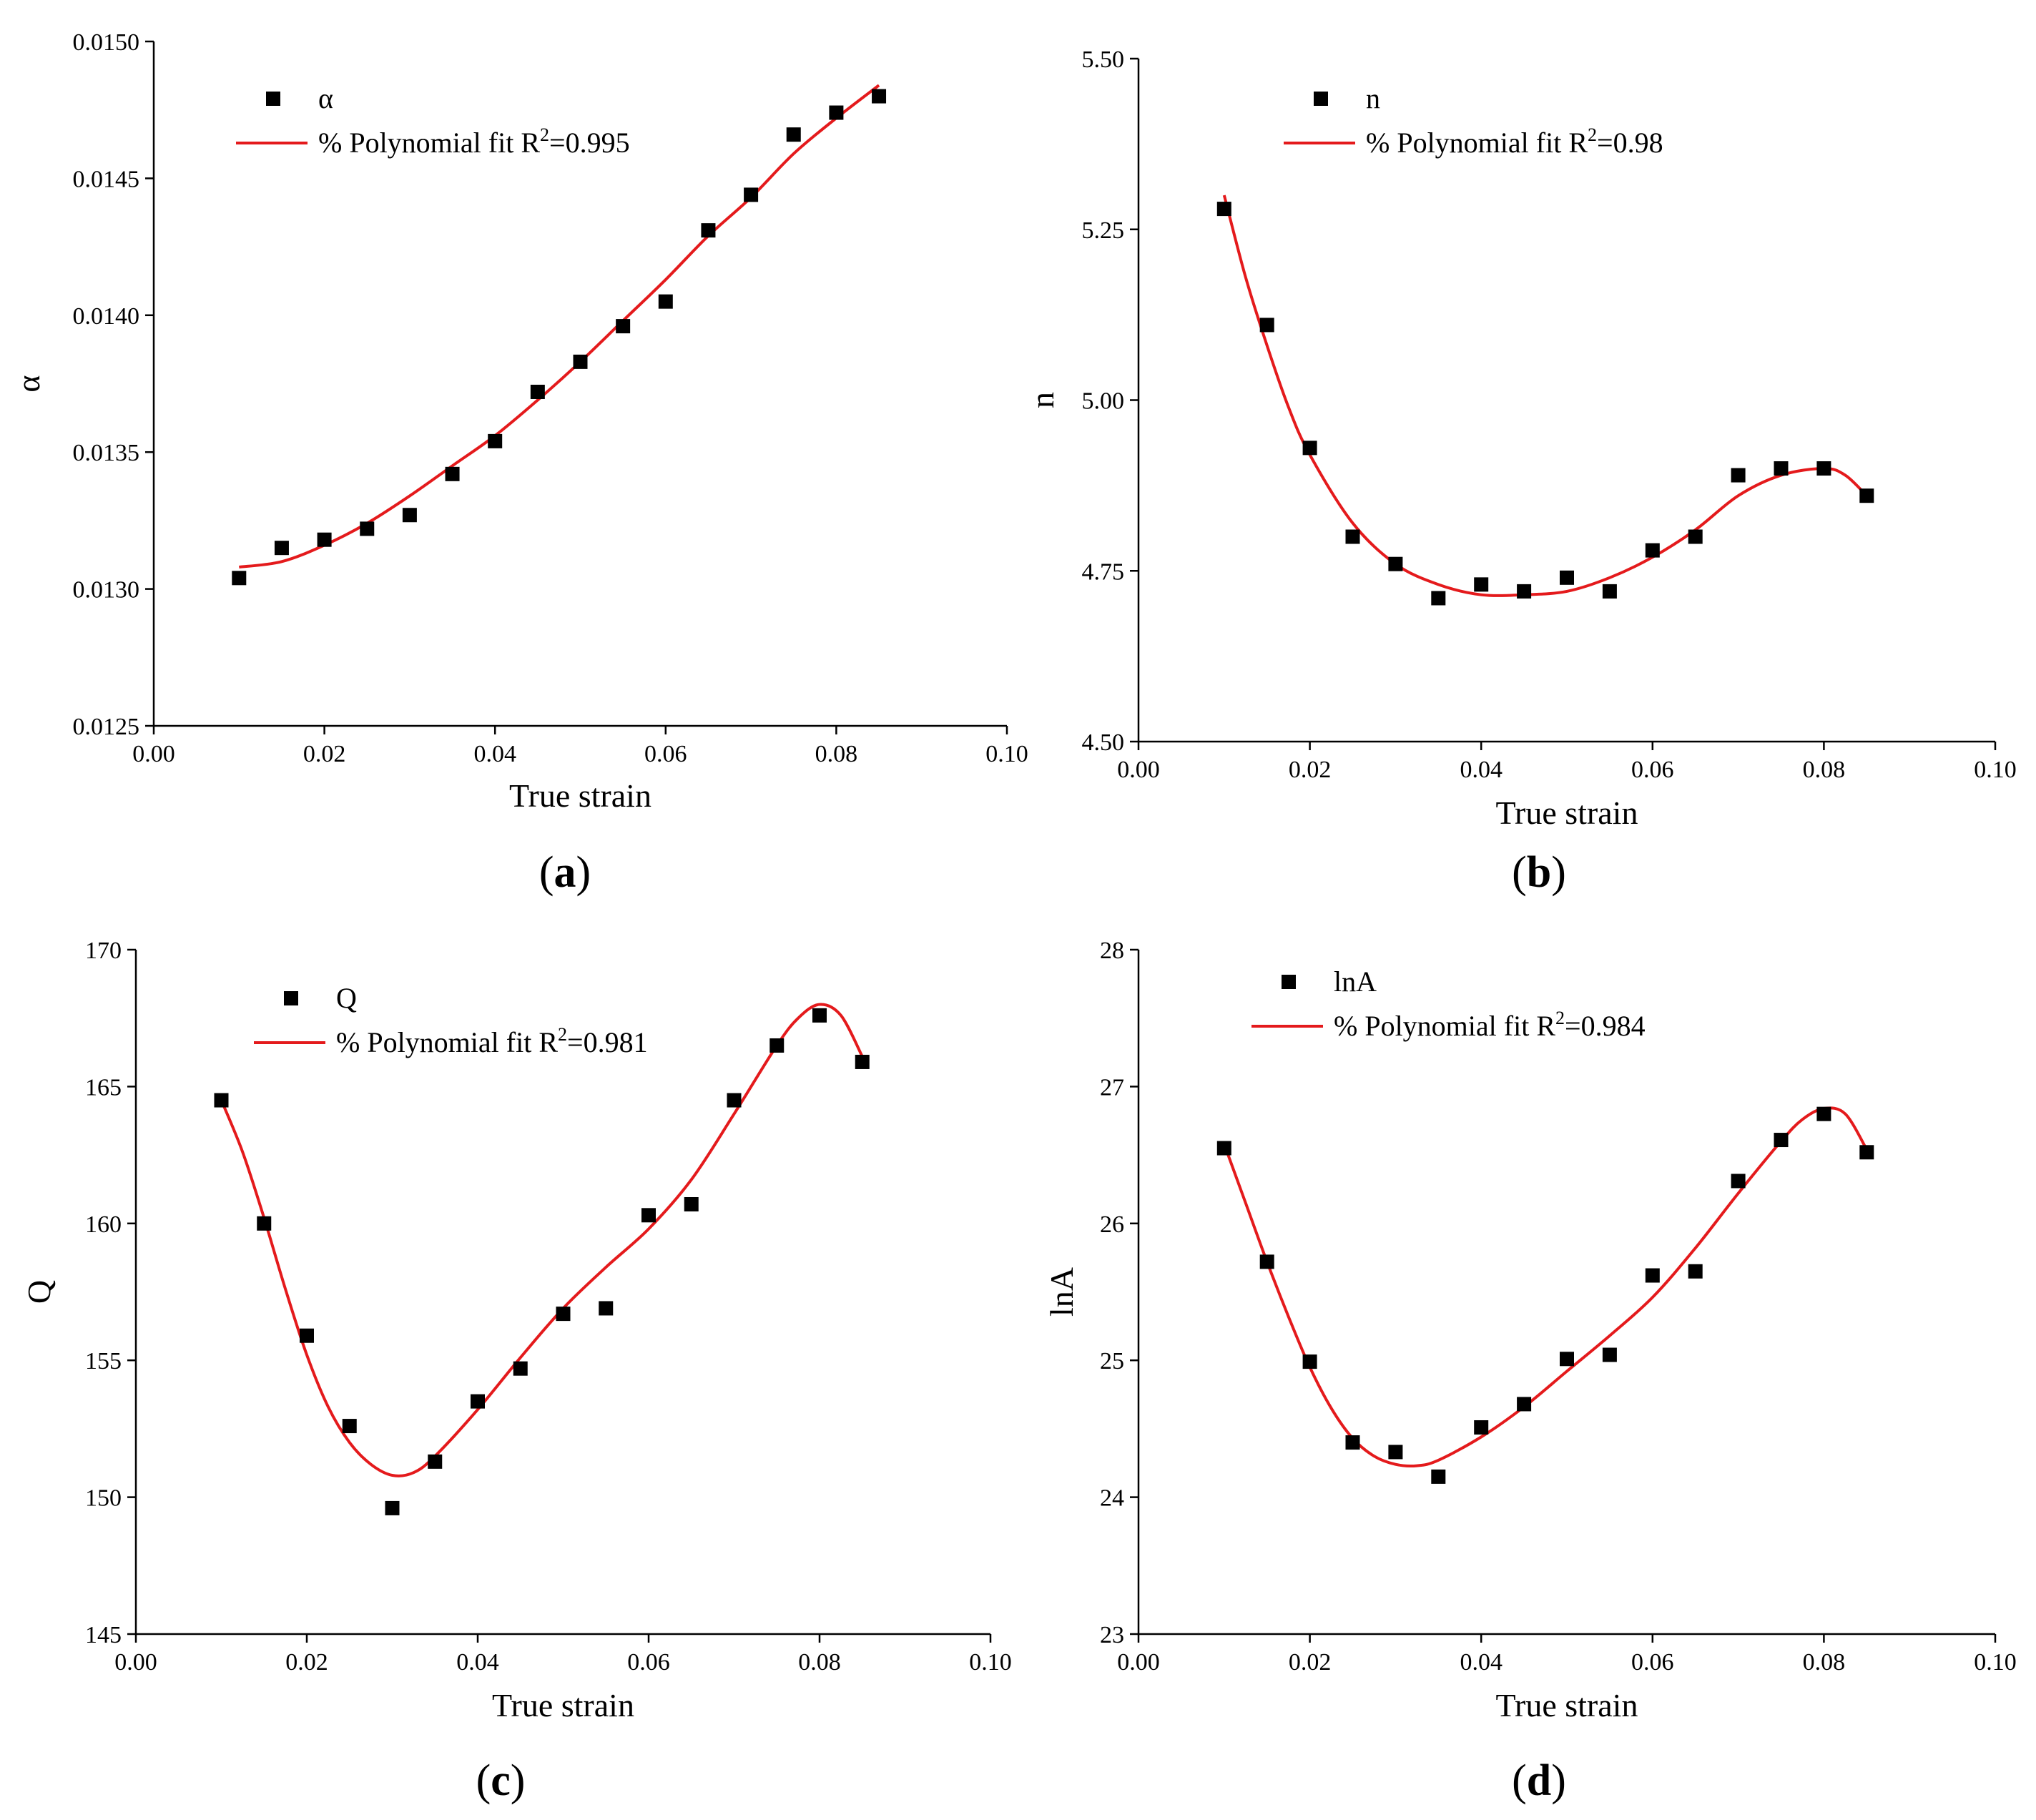 Image resolution: width=2036 pixels, height=1820 pixels. I want to click on x-tick-label: 0.08, so click(837, 754).